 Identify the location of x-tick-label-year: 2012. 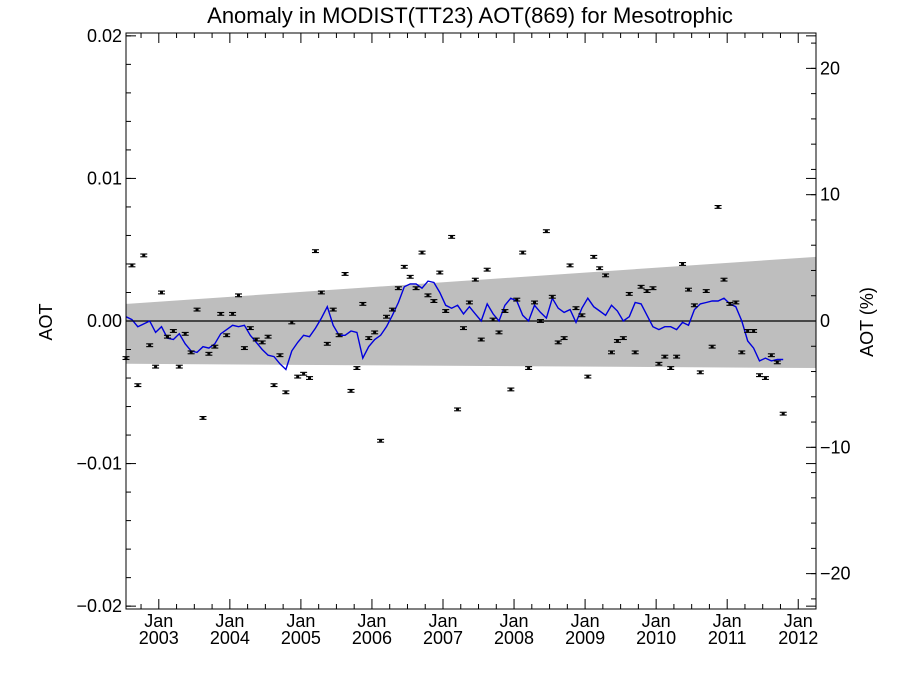
(798, 638).